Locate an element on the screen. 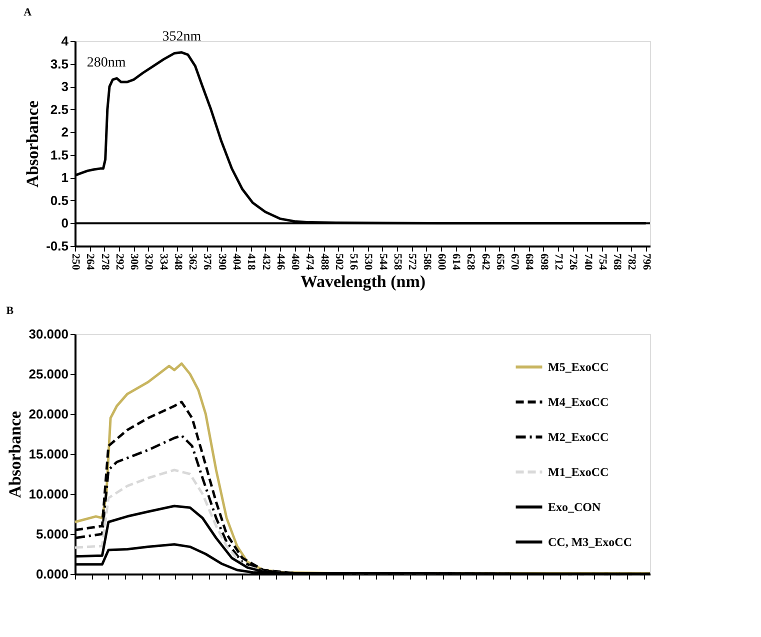 This screenshot has width=761, height=637. y-tick-label: 20.000 is located at coordinates (48, 414).